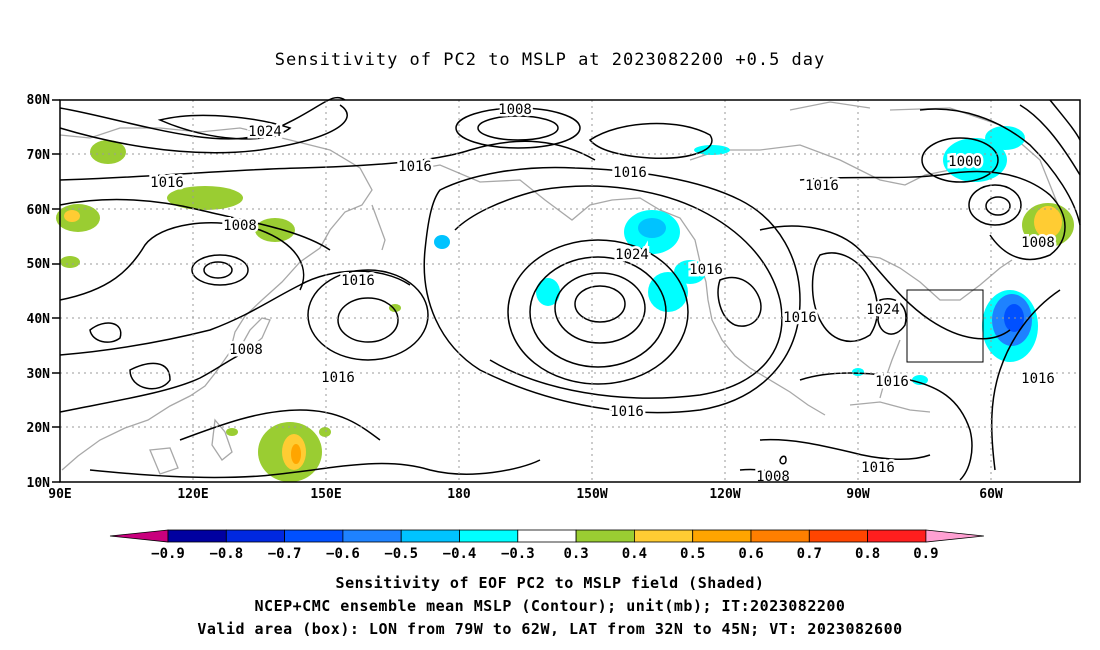 This screenshot has width=1100, height=650. What do you see at coordinates (459, 494) in the screenshot?
I see `lon-label: 180` at bounding box center [459, 494].